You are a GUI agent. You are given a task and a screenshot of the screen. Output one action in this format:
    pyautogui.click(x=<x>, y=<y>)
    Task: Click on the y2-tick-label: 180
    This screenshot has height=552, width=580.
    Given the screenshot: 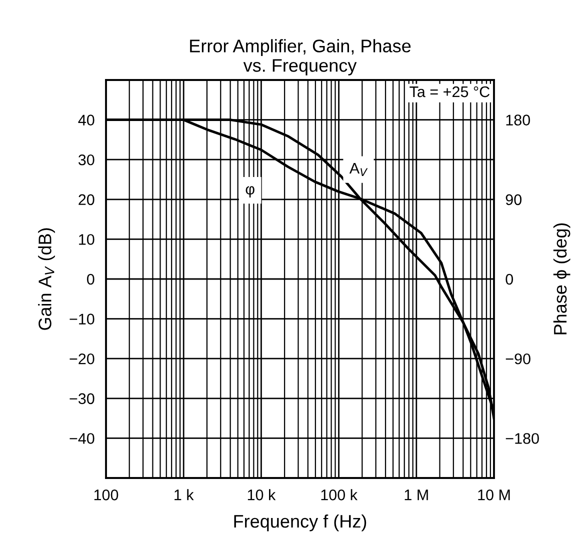 What is the action you would take?
    pyautogui.click(x=518, y=120)
    